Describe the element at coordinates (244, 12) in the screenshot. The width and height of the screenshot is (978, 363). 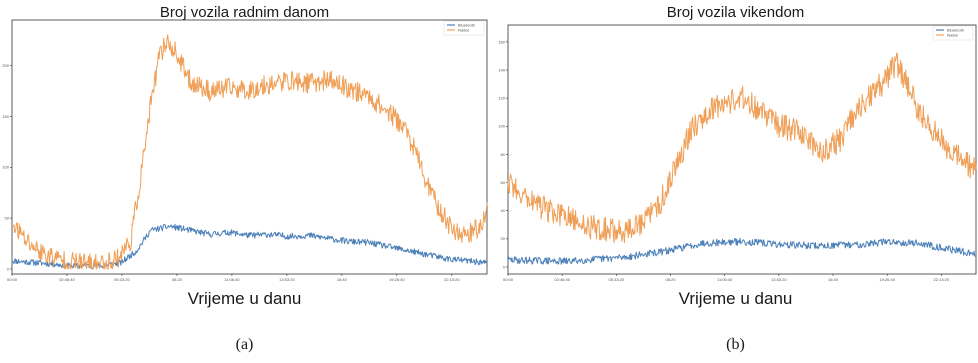
I see `chart-title: Broj vozila radnim danom` at that location.